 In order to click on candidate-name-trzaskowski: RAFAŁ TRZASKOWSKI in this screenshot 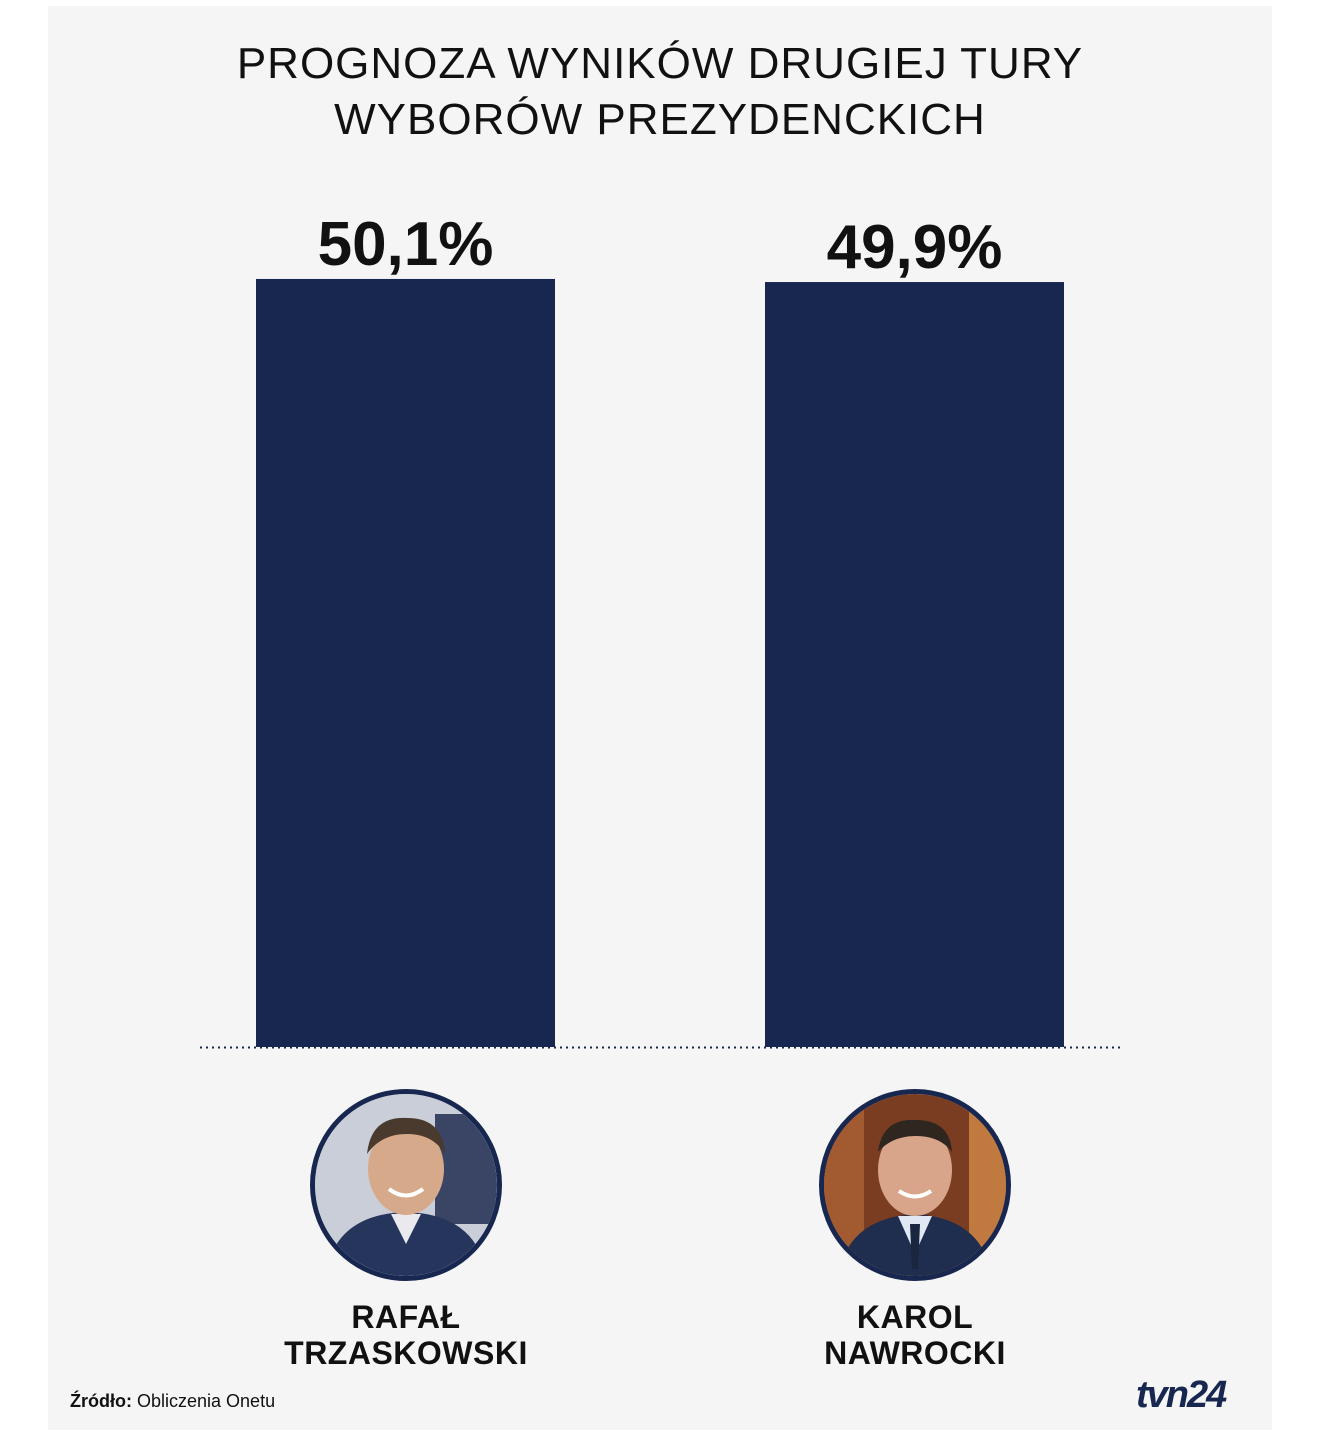, I will do `click(406, 1335)`.